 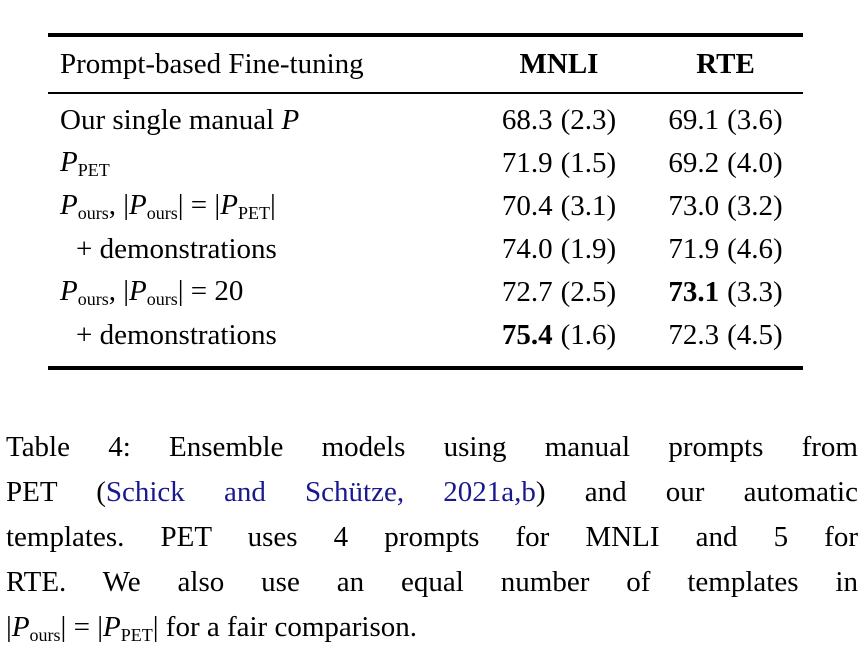 What do you see at coordinates (588, 249) in the screenshot?
I see `std-dev: (1.9)` at bounding box center [588, 249].